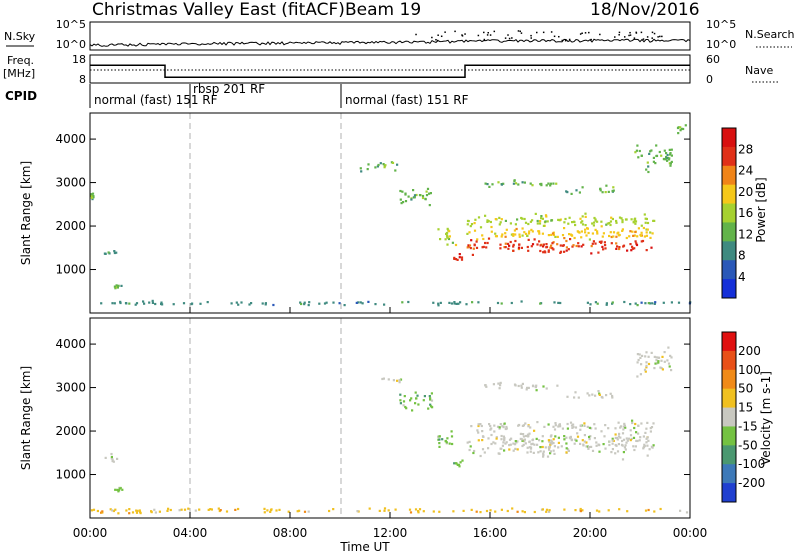  I want to click on freq-series, so click(390, 71).